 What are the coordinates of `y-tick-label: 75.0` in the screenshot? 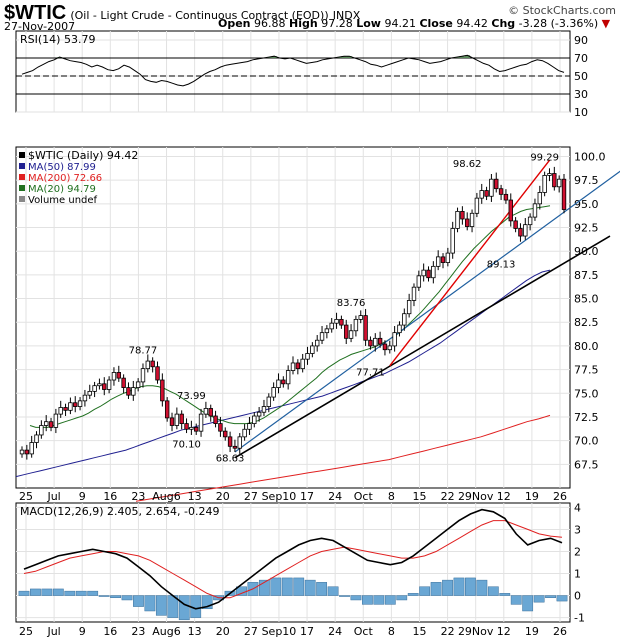 It's located at (586, 393).